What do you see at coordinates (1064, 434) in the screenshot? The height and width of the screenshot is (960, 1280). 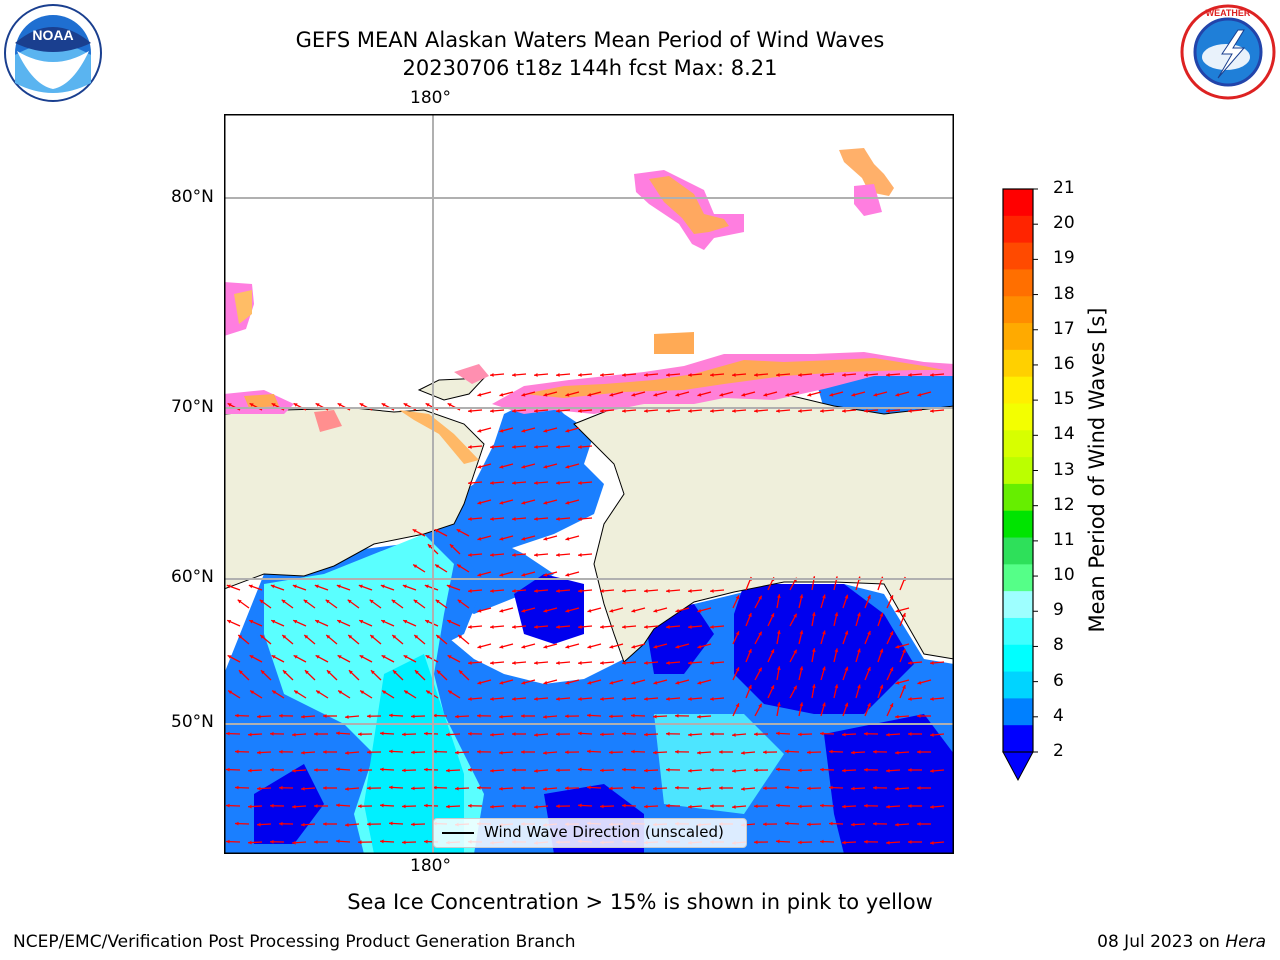 I see `colorbar-tick-label: 14` at bounding box center [1064, 434].